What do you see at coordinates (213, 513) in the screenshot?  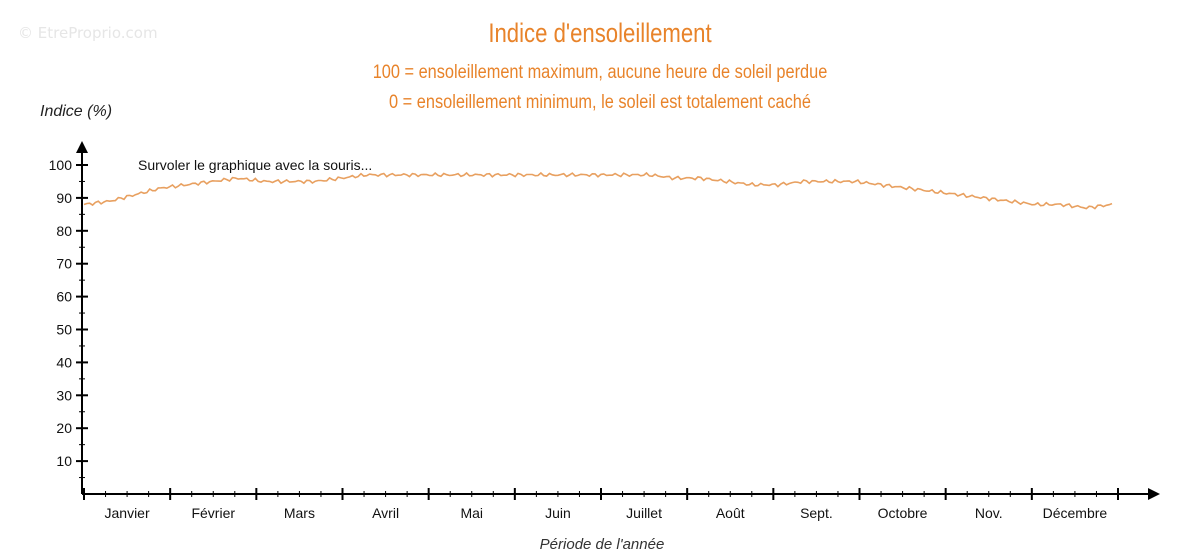 I see `x-tick-label: Février` at bounding box center [213, 513].